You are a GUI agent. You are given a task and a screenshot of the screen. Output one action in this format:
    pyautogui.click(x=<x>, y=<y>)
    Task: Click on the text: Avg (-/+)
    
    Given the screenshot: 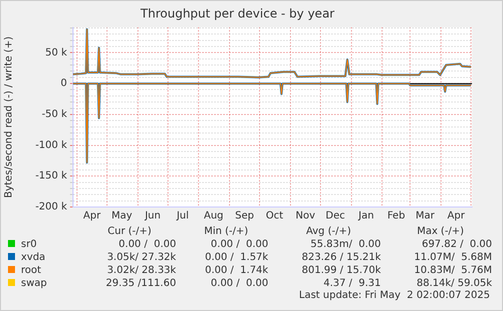 What is the action you would take?
    pyautogui.click(x=328, y=231)
    